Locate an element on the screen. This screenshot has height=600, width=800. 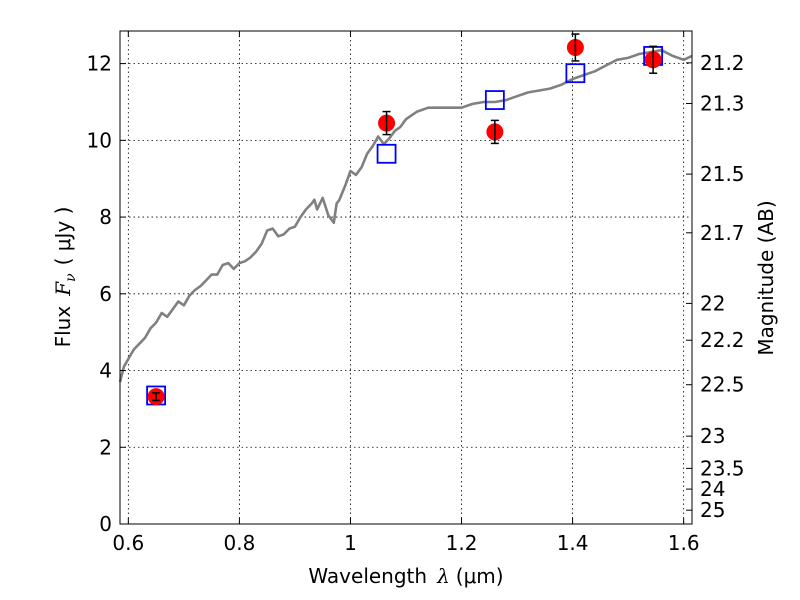
y2-tick-label: 22.5 is located at coordinates (722, 385).